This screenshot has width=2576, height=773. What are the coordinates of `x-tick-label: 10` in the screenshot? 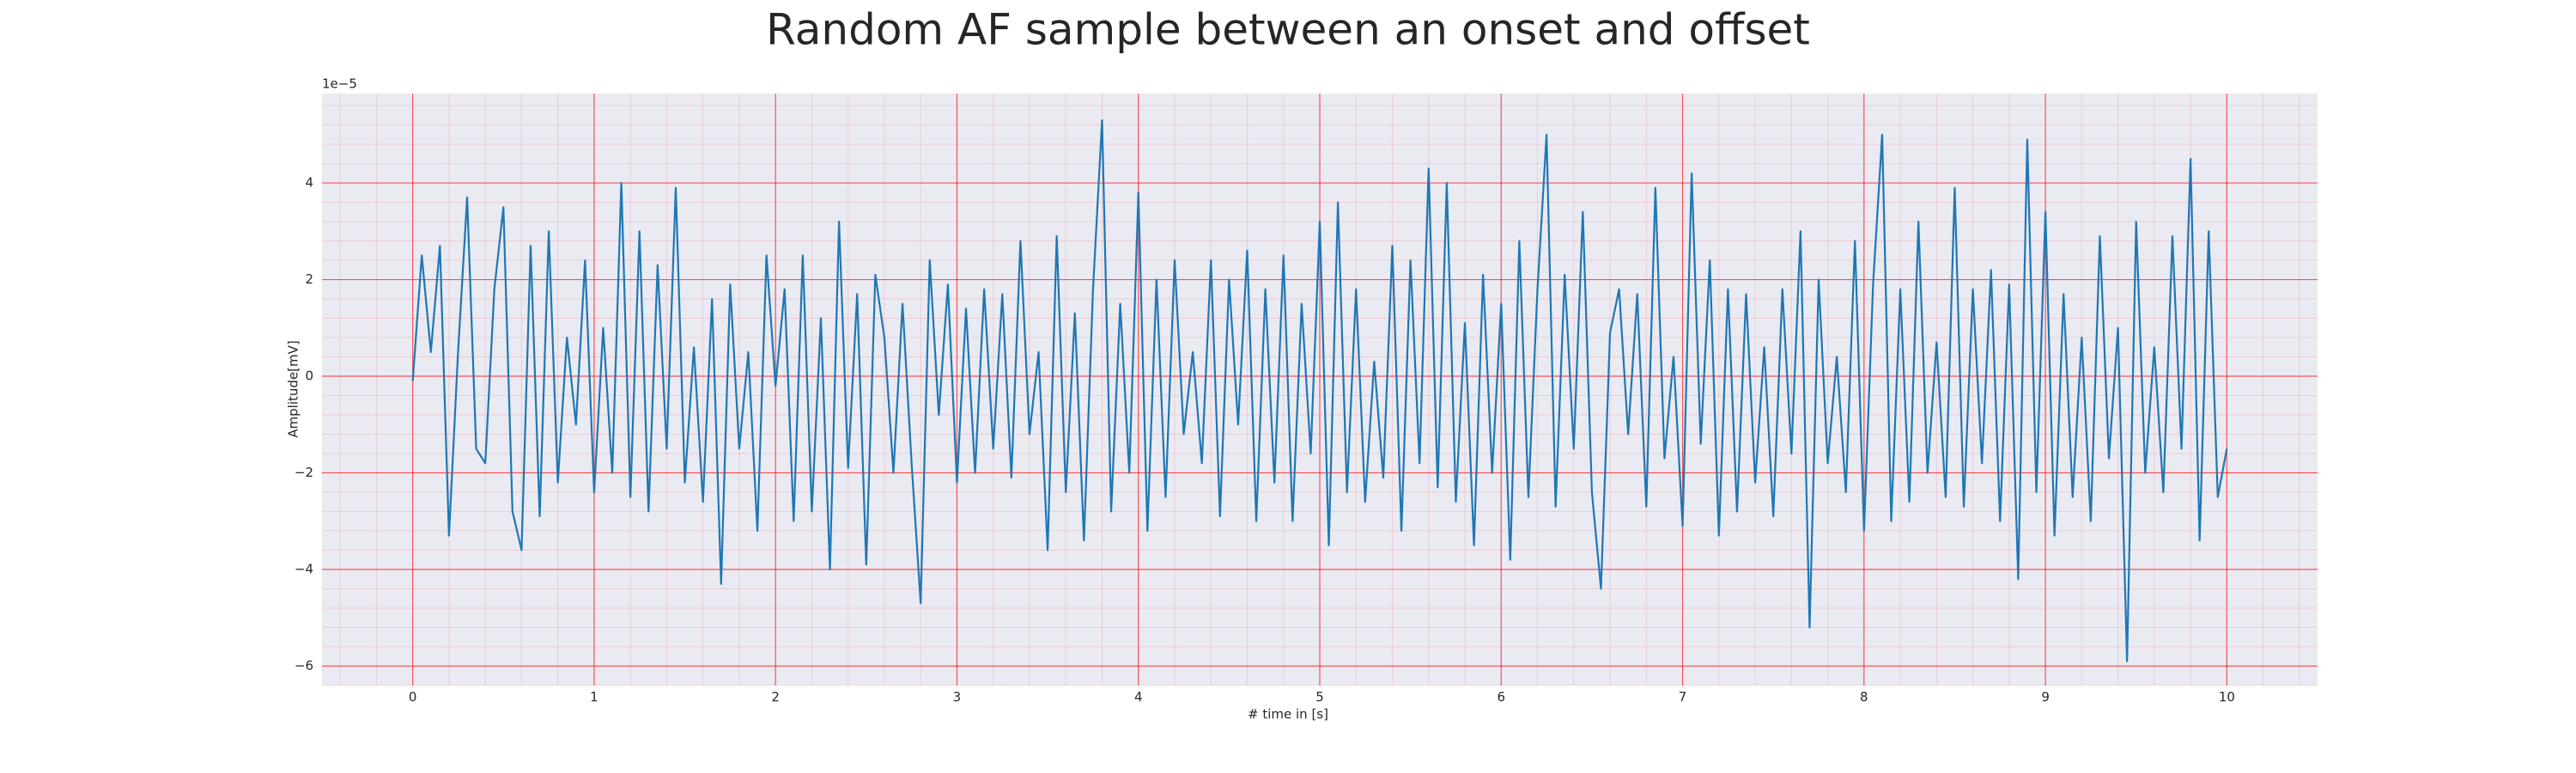 It's located at (2227, 697).